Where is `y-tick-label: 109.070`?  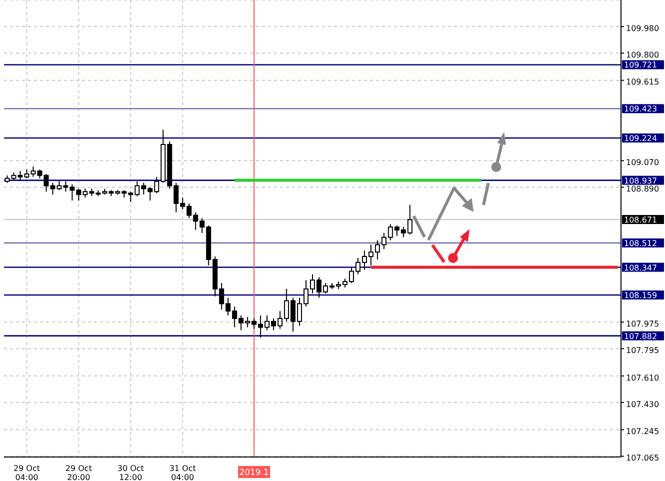 y-tick-label: 109.070 is located at coordinates (643, 163).